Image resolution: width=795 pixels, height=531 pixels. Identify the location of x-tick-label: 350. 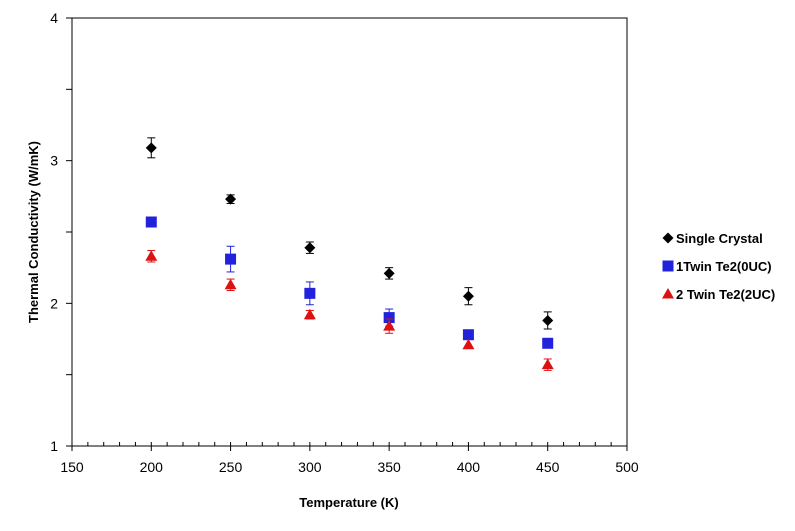
(389, 467).